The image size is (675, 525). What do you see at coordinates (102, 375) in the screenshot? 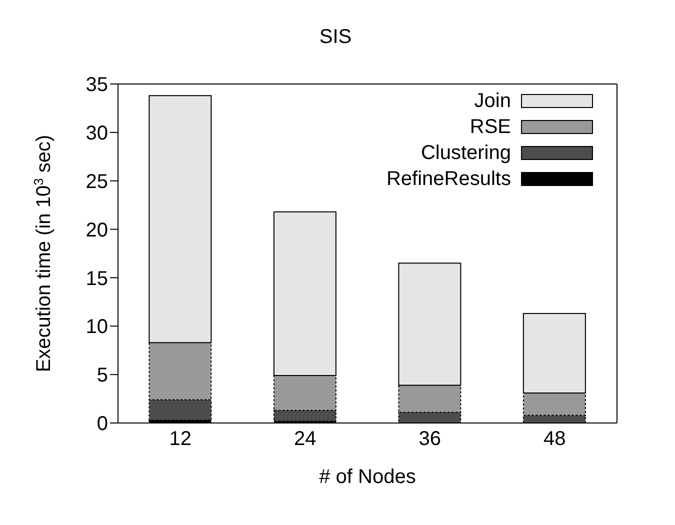
I see `y-tick-label: 5` at bounding box center [102, 375].